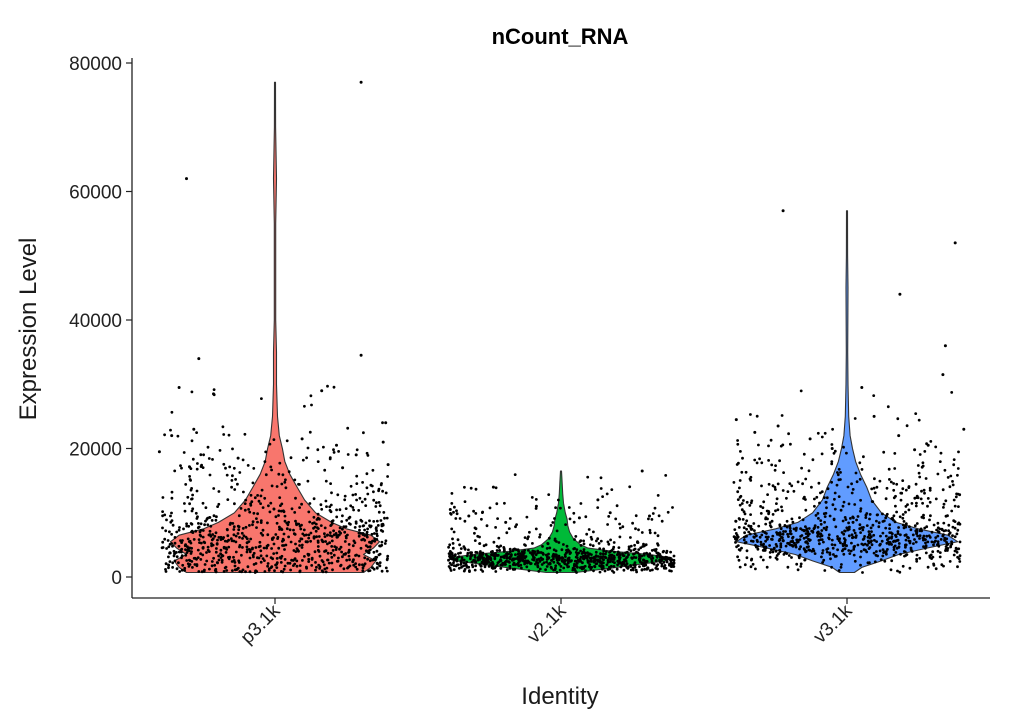 The image size is (1030, 724). Describe the element at coordinates (559, 696) in the screenshot. I see `x-axis-title: Identity` at that location.